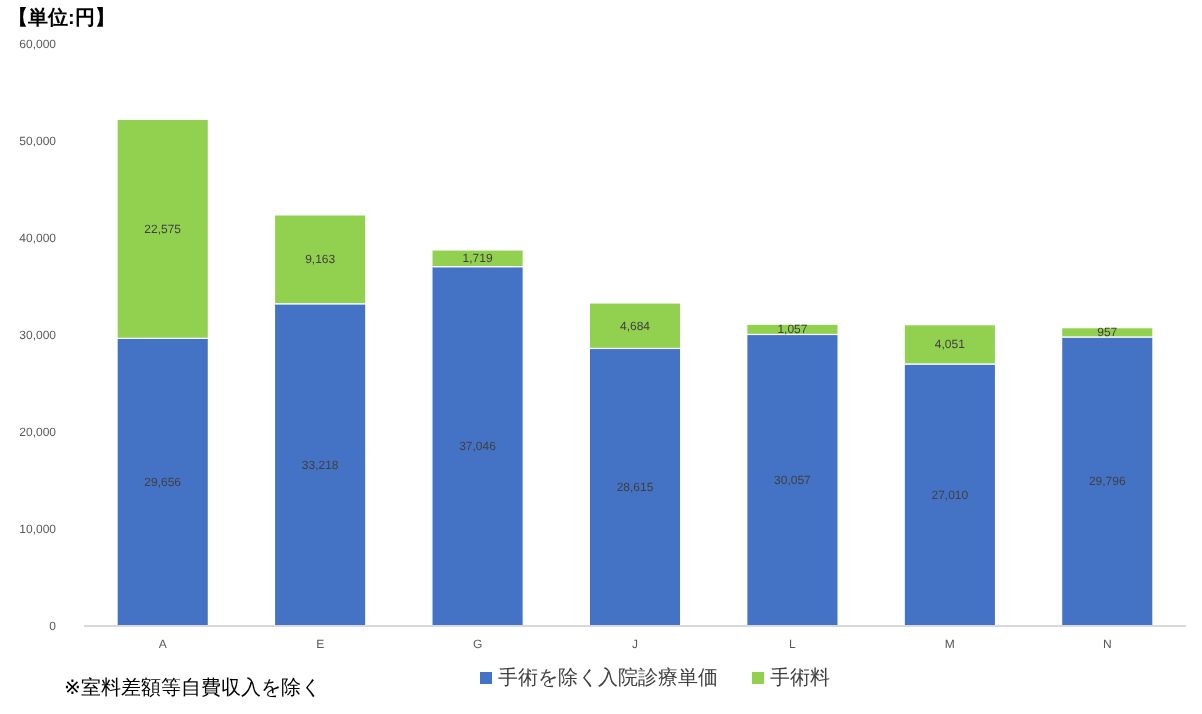  Describe the element at coordinates (608, 678) in the screenshot. I see `legend-label: 手術を除く入院診療単価` at that location.